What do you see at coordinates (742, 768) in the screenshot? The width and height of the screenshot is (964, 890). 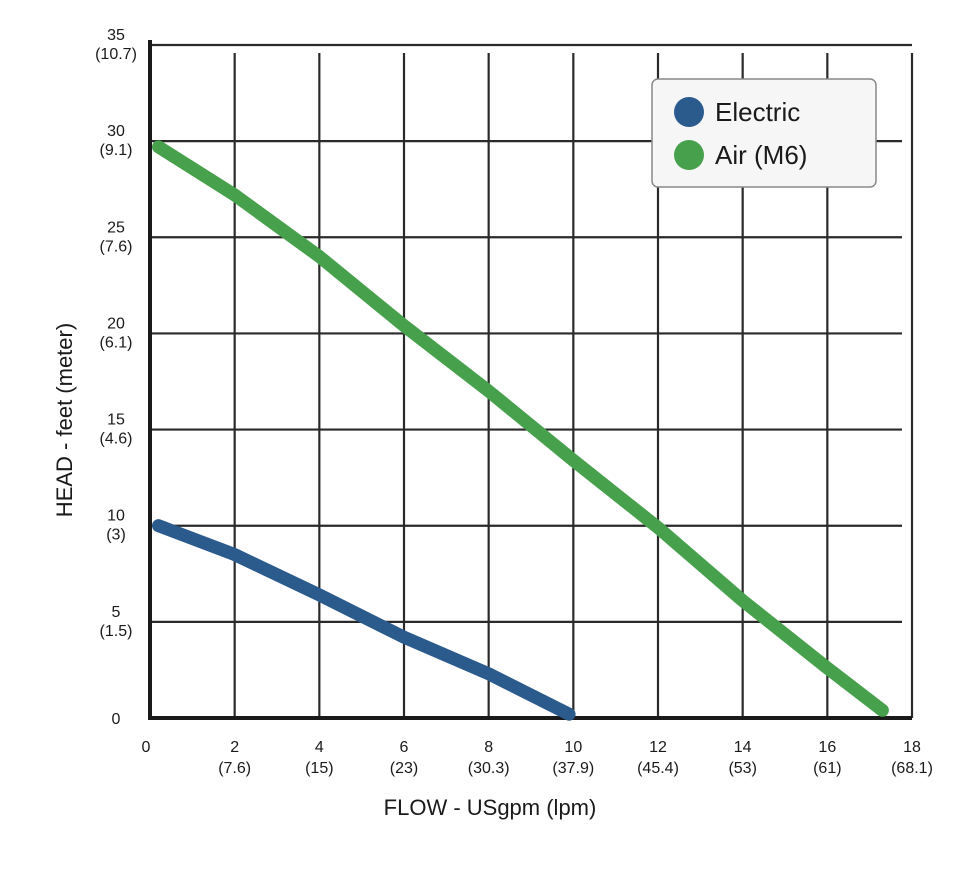 I see `x-tick-sublabel-14: (53)` at bounding box center [742, 768].